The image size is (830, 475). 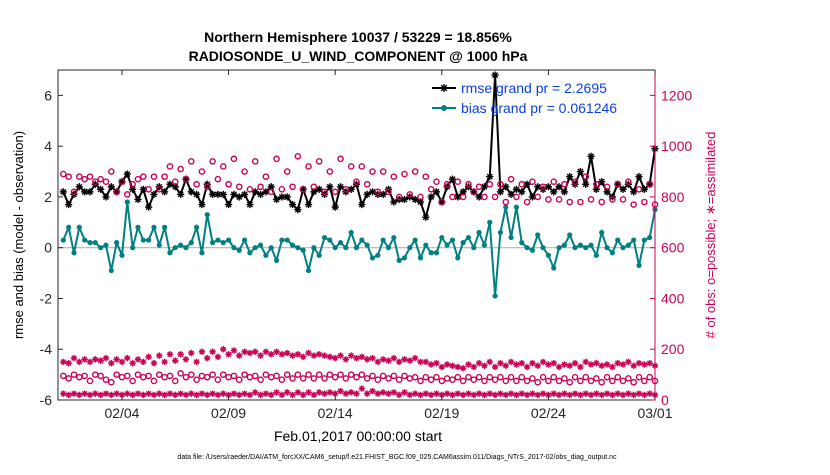 What do you see at coordinates (335, 413) in the screenshot?
I see `x-tick-label: 02/14` at bounding box center [335, 413].